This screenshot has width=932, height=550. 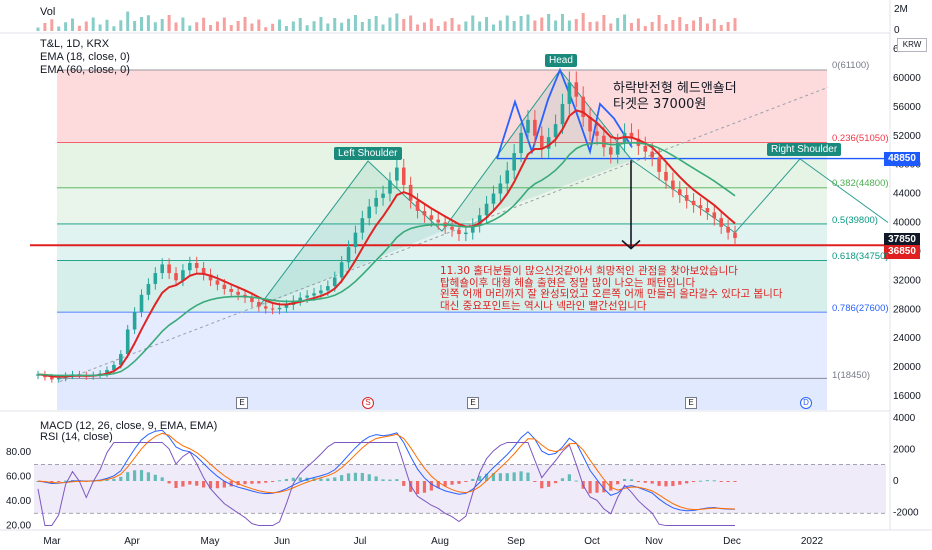 What do you see at coordinates (129, 426) in the screenshot?
I see `macd-legend: MACD (12, 26, close, 9, EMA, EMA)` at bounding box center [129, 426].